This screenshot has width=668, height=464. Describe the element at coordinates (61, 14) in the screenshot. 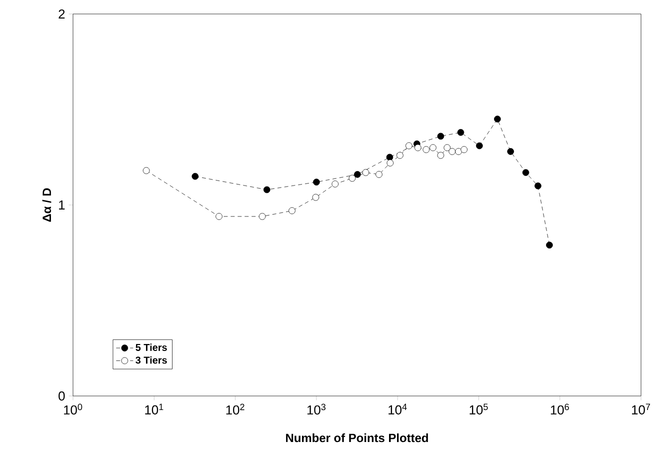

I see `y-tick-label: 2` at that location.